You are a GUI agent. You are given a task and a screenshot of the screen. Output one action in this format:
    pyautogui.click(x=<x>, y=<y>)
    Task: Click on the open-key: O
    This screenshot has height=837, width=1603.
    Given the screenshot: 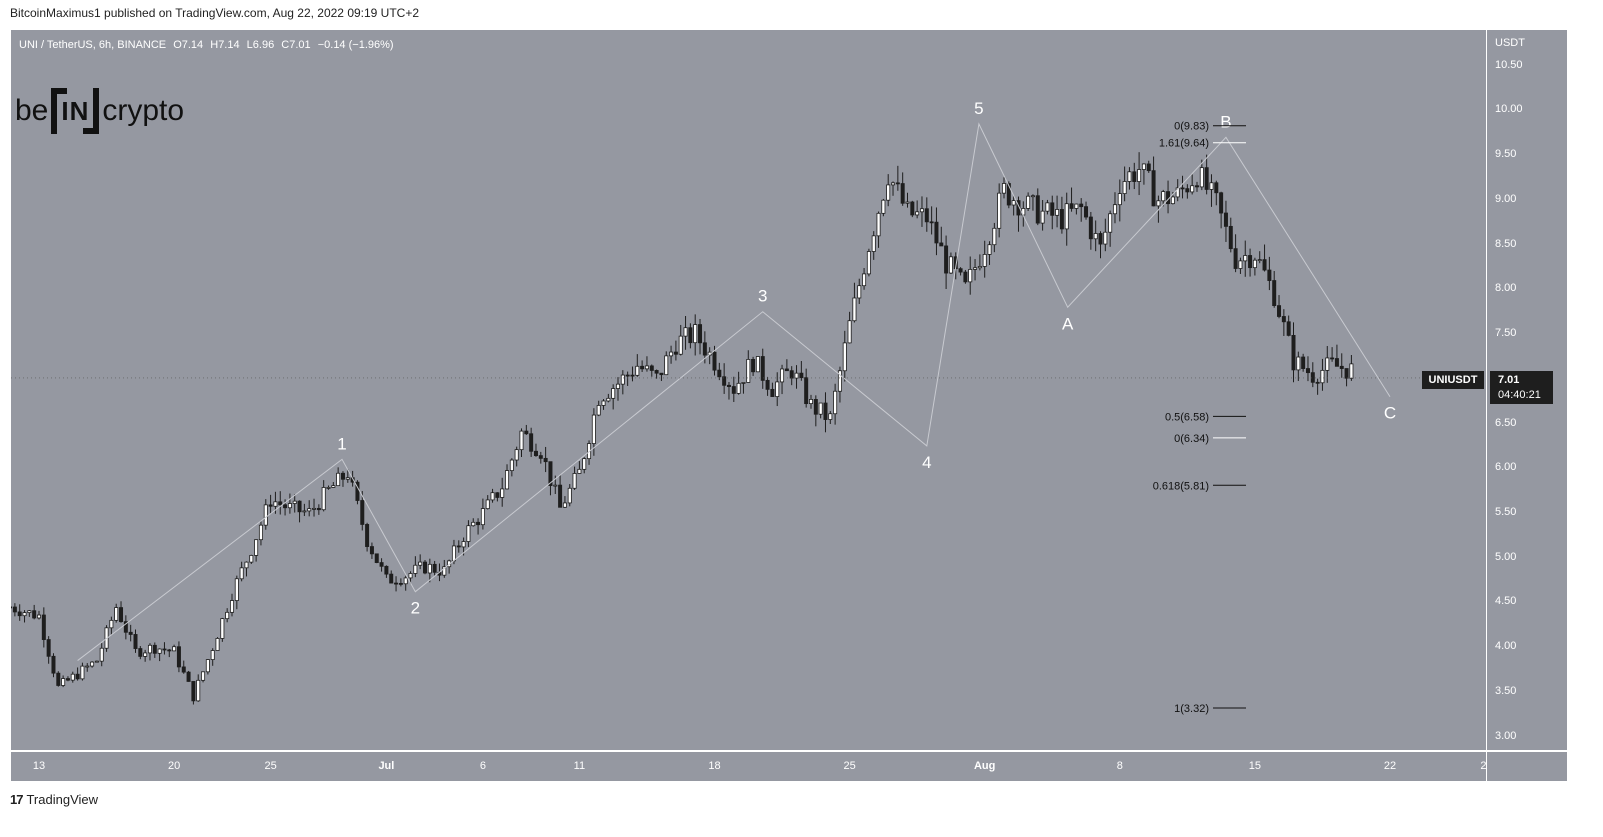 What is the action you would take?
    pyautogui.click(x=177, y=45)
    